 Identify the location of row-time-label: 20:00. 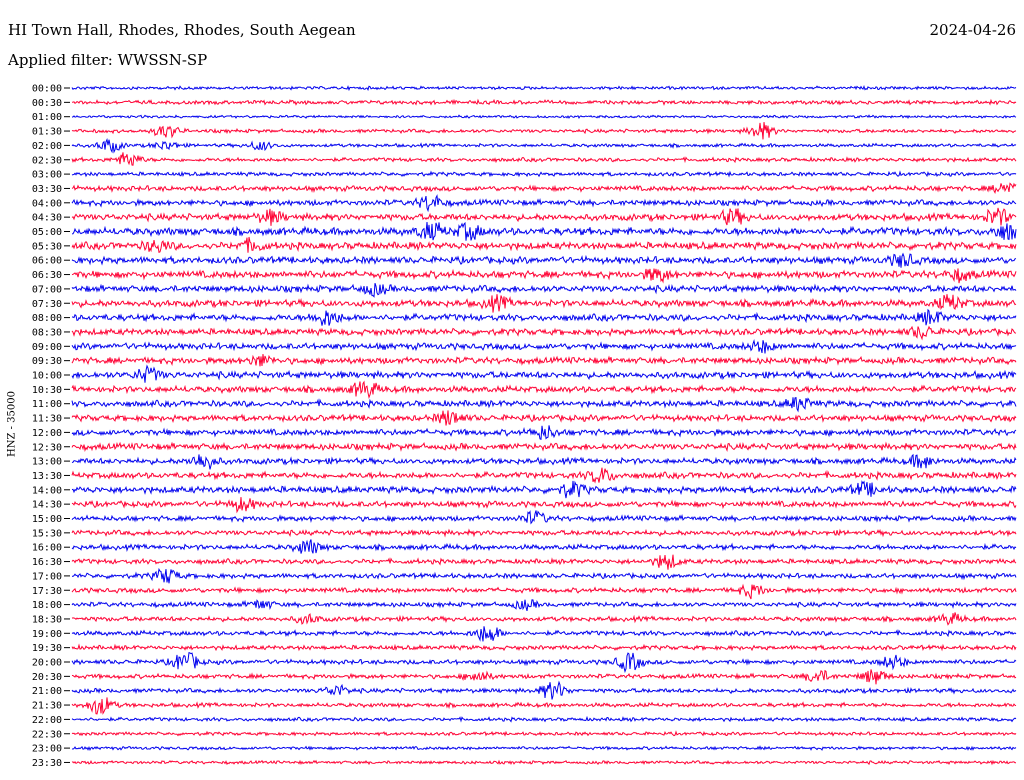
(47, 663).